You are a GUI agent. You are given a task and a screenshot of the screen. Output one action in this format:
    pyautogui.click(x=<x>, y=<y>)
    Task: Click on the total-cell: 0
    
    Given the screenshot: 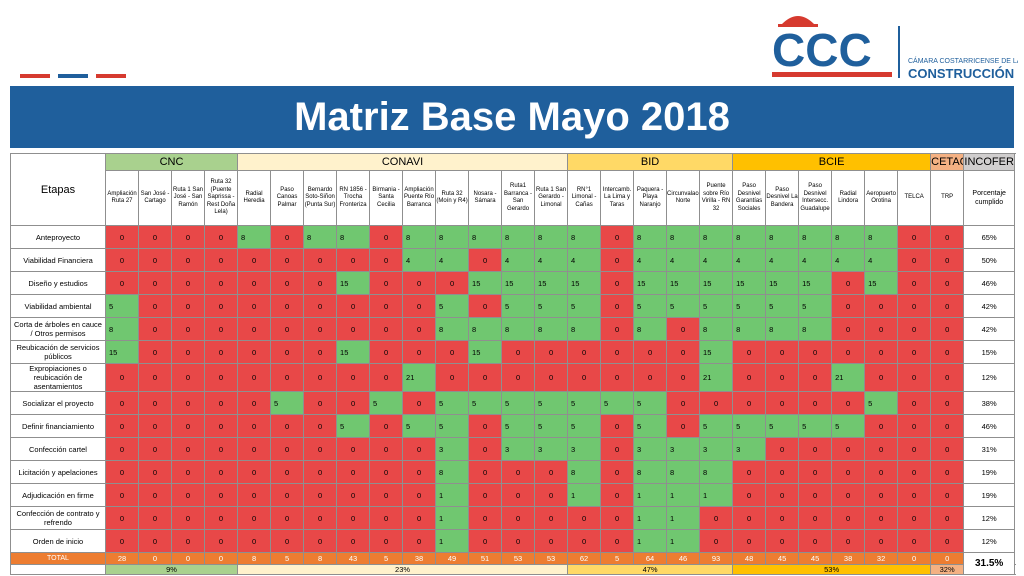 What is the action you would take?
    pyautogui.click(x=155, y=558)
    